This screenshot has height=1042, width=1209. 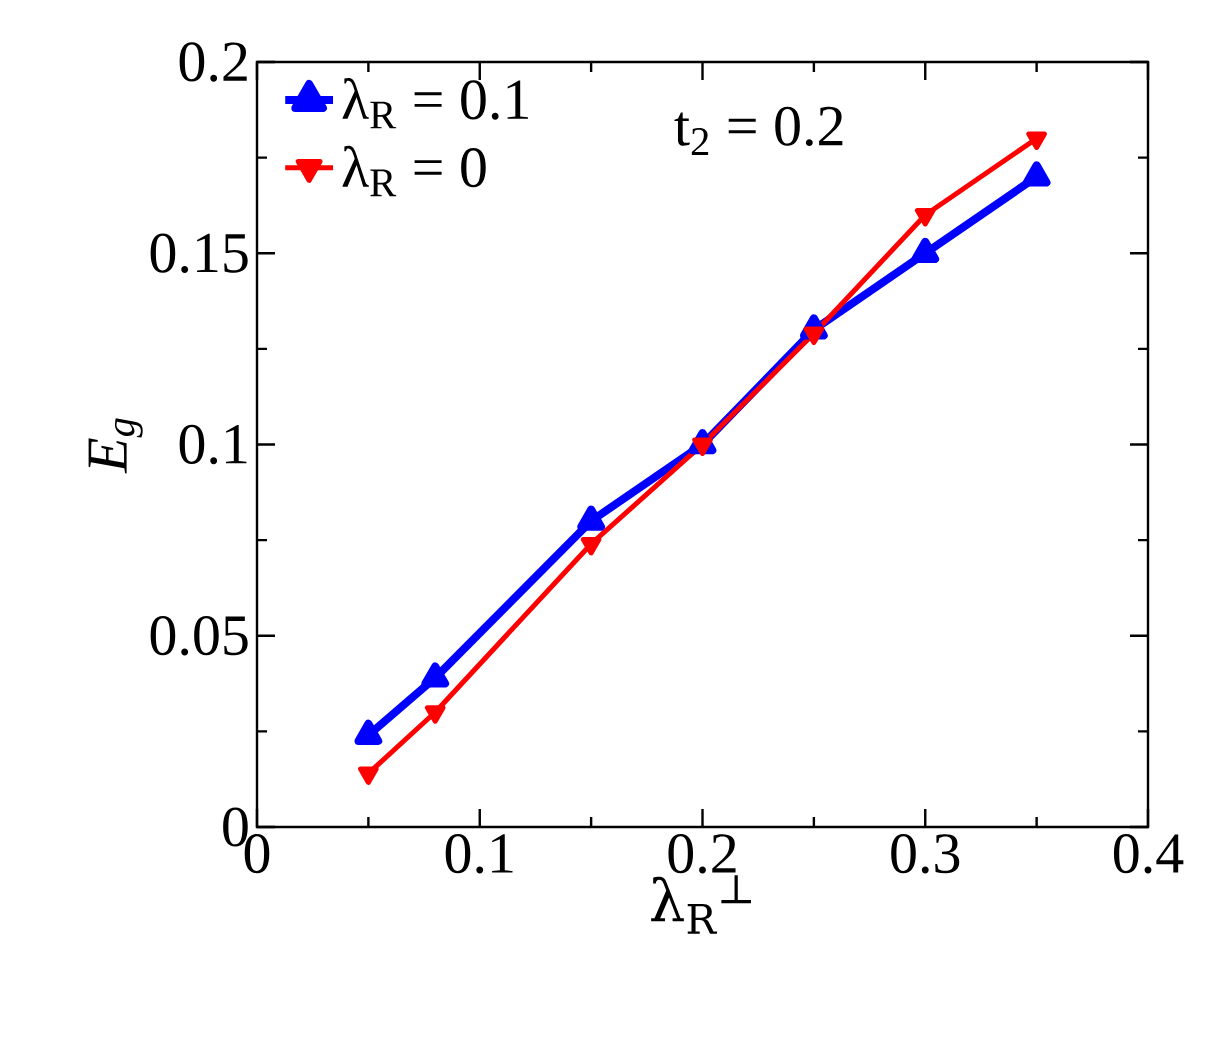 I want to click on y-tick-label: 0.15, so click(x=199, y=253).